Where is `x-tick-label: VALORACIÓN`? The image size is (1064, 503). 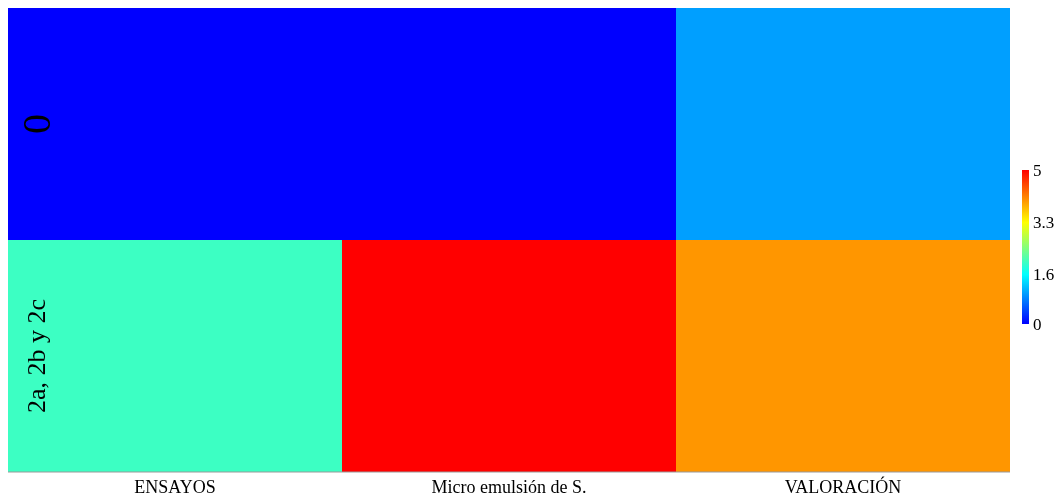
x-tick-label: VALORACIÓN is located at coordinates (843, 486).